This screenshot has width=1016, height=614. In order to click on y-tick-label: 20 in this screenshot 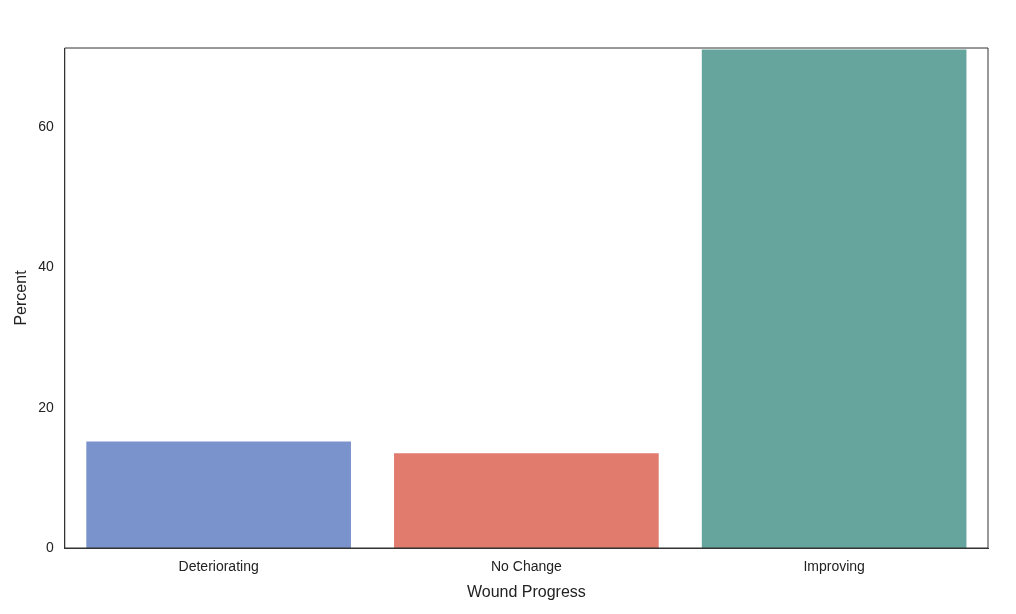, I will do `click(46, 406)`.